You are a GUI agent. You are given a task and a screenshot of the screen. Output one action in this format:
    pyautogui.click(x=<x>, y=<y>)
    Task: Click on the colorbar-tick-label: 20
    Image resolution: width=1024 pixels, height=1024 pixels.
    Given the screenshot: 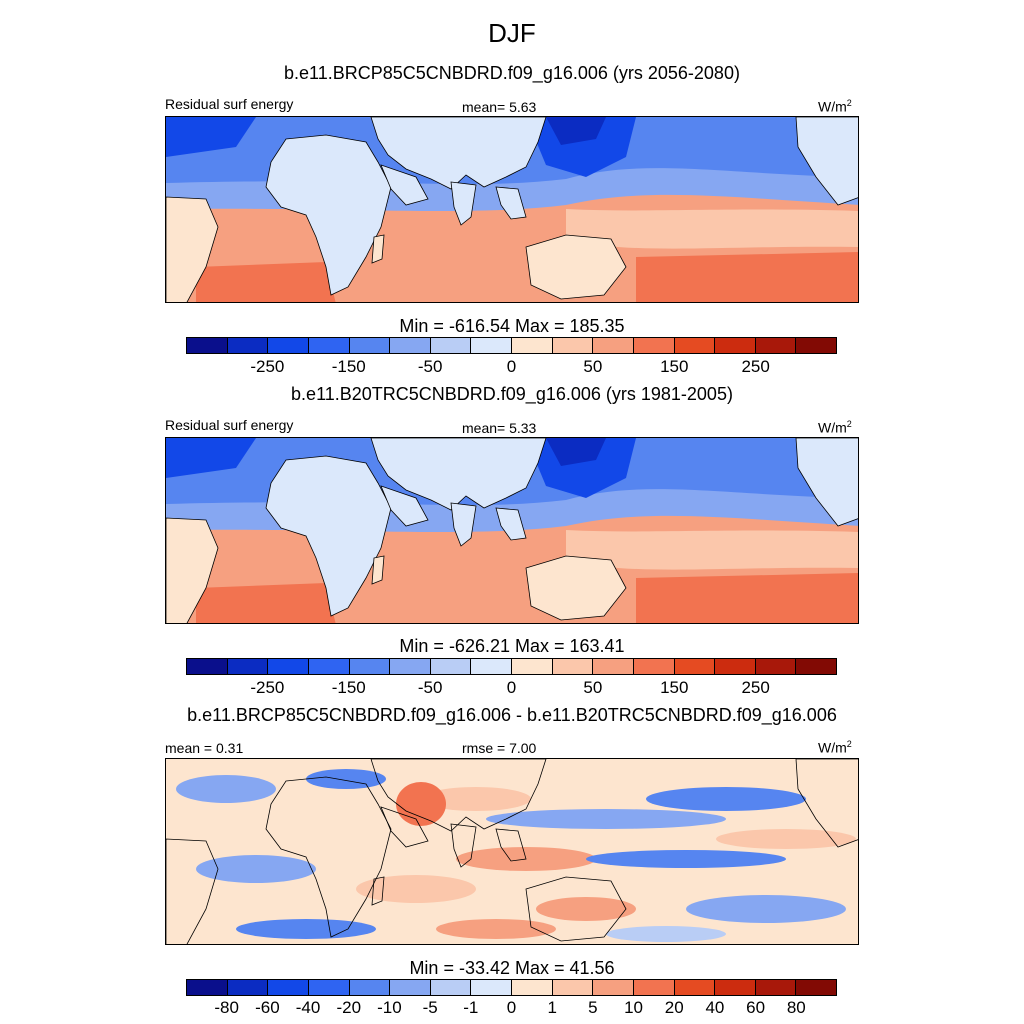 What is the action you would take?
    pyautogui.click(x=674, y=1007)
    